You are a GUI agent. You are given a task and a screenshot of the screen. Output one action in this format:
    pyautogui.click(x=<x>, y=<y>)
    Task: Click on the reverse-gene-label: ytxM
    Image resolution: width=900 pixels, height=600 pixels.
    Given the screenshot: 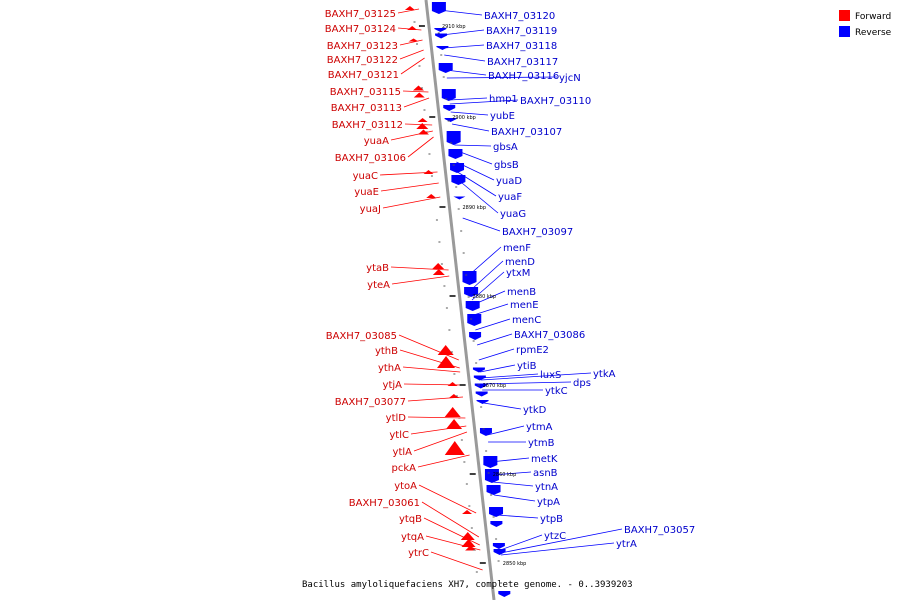 What is the action you would take?
    pyautogui.click(x=518, y=273)
    